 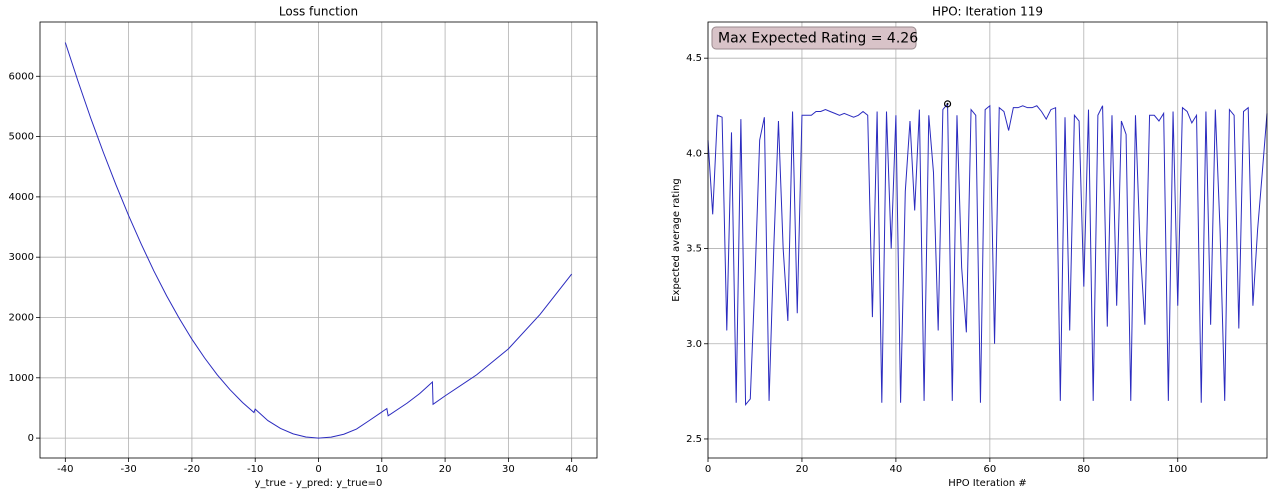 What do you see at coordinates (987, 12) in the screenshot?
I see `chart-title: HPO: Iteration 119` at bounding box center [987, 12].